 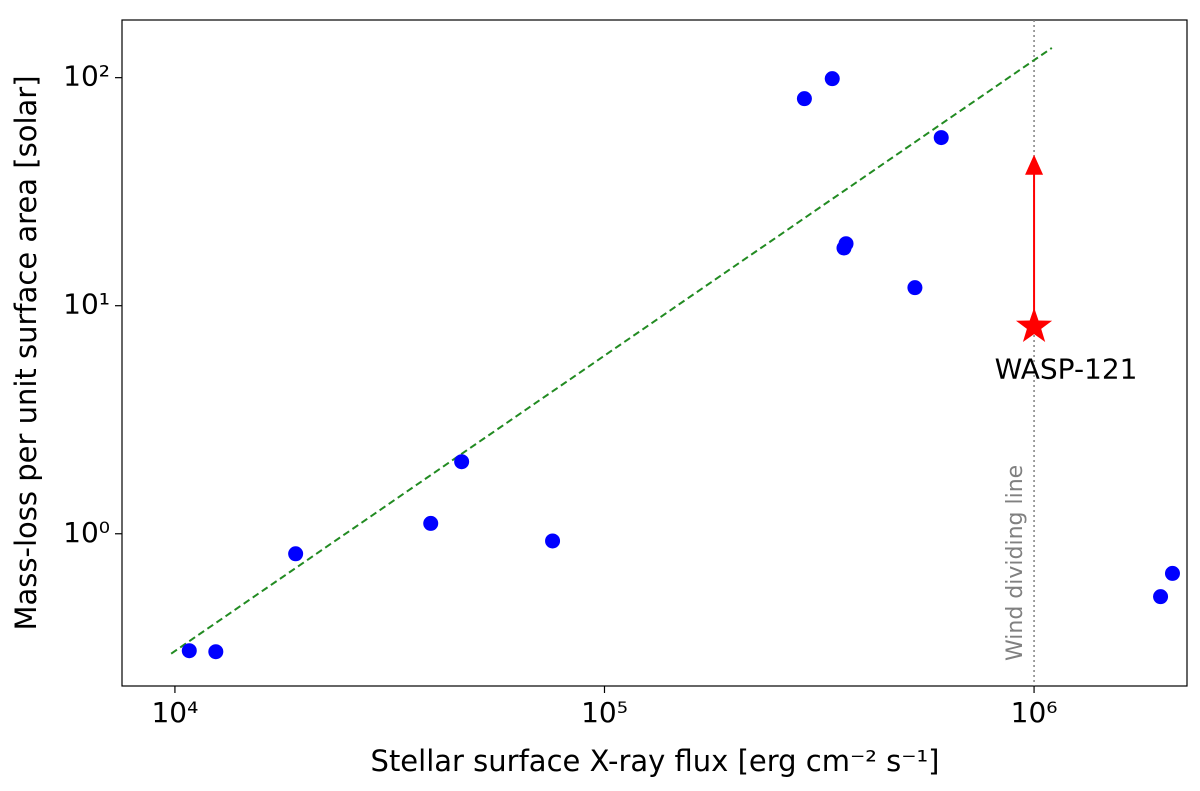 I want to click on x-tick-label: 10⁴, so click(x=174, y=712).